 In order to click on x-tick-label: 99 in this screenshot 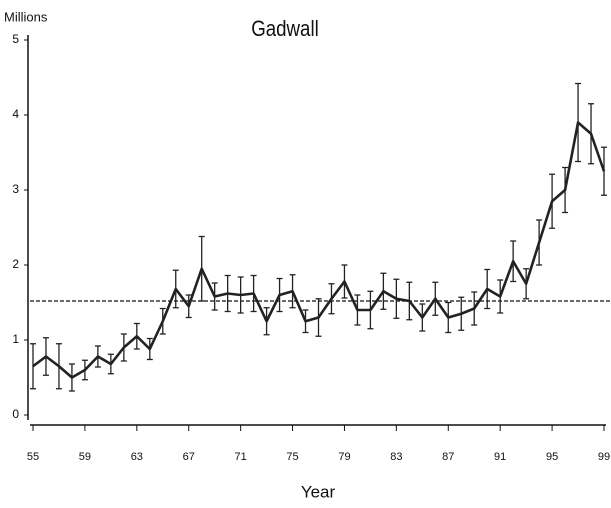, I will do `click(604, 457)`.